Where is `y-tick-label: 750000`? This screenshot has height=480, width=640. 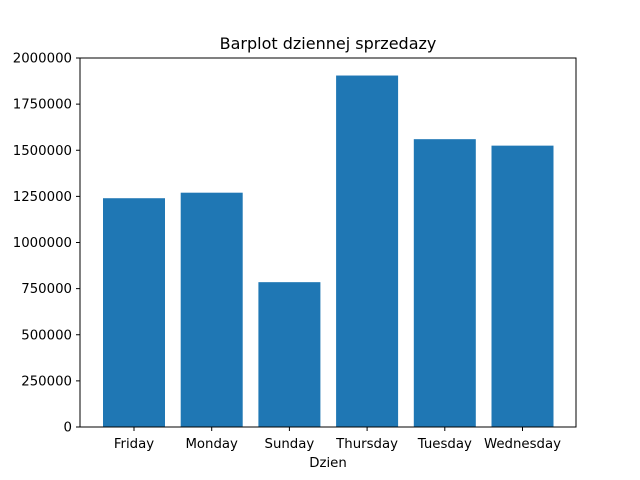
y-tick-label: 750000 is located at coordinates (46, 289).